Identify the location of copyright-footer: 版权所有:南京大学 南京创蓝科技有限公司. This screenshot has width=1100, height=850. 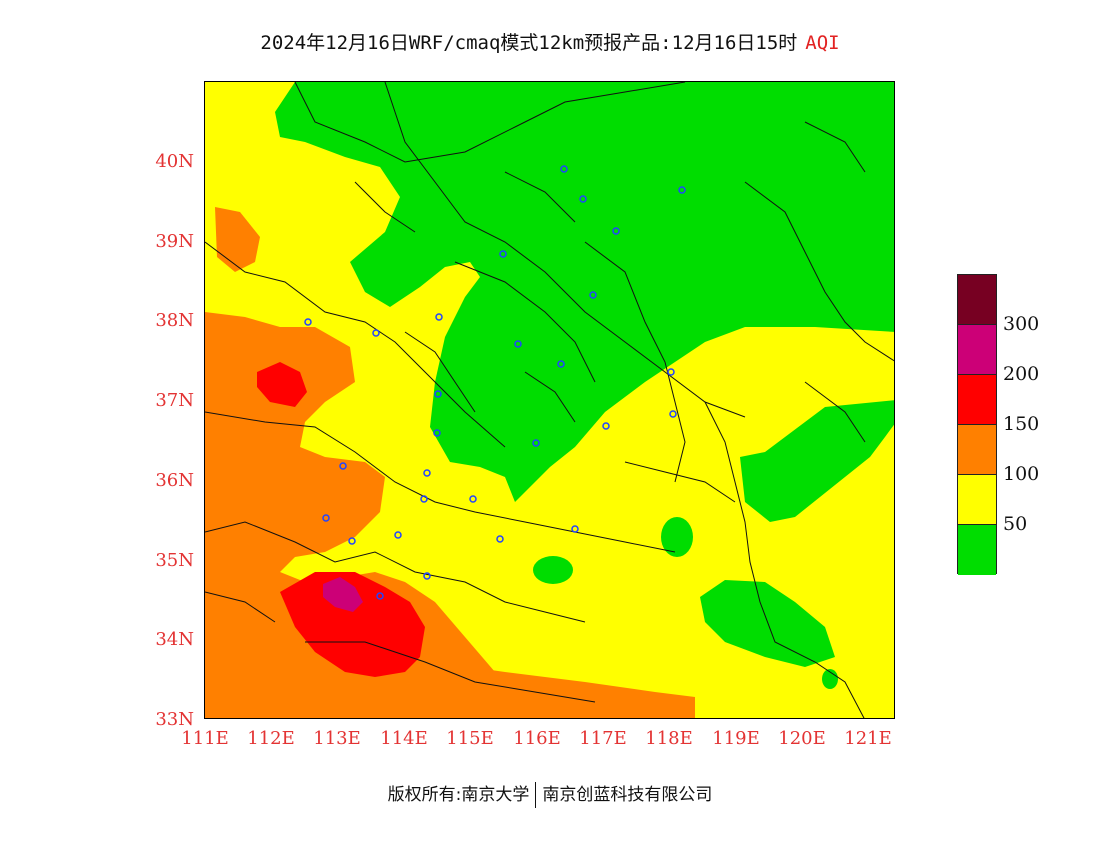
(550, 794).